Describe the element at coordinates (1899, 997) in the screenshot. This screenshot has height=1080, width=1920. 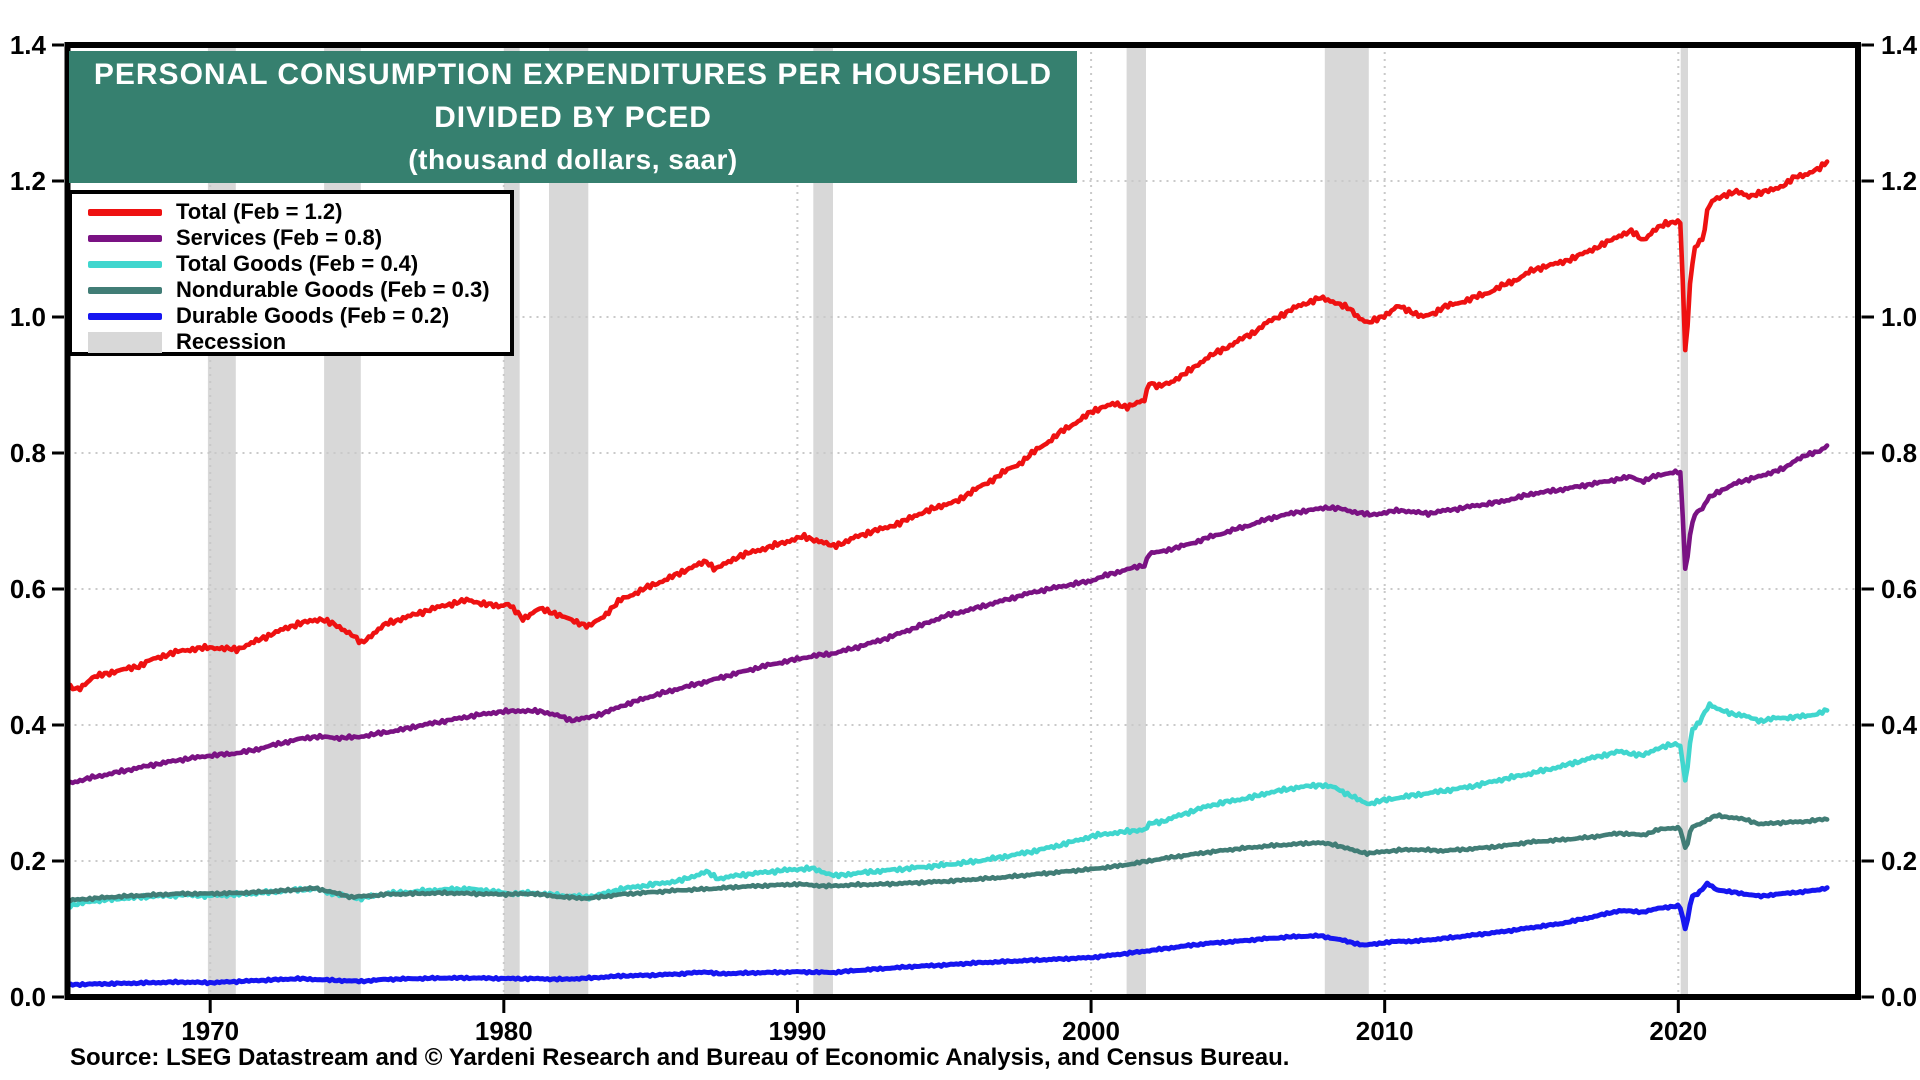
I see `y-axis-label-right: 0.0` at that location.